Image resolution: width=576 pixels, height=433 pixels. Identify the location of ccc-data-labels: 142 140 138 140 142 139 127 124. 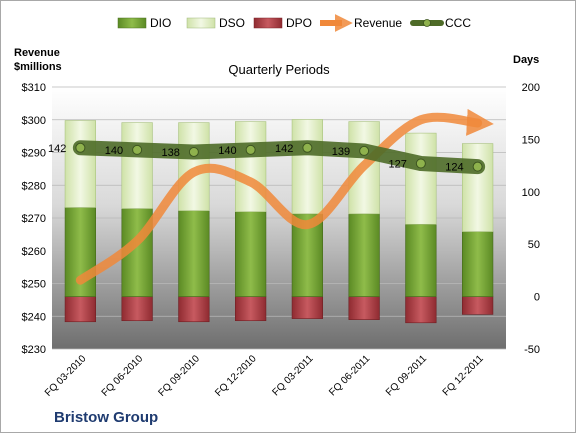
(256, 158).